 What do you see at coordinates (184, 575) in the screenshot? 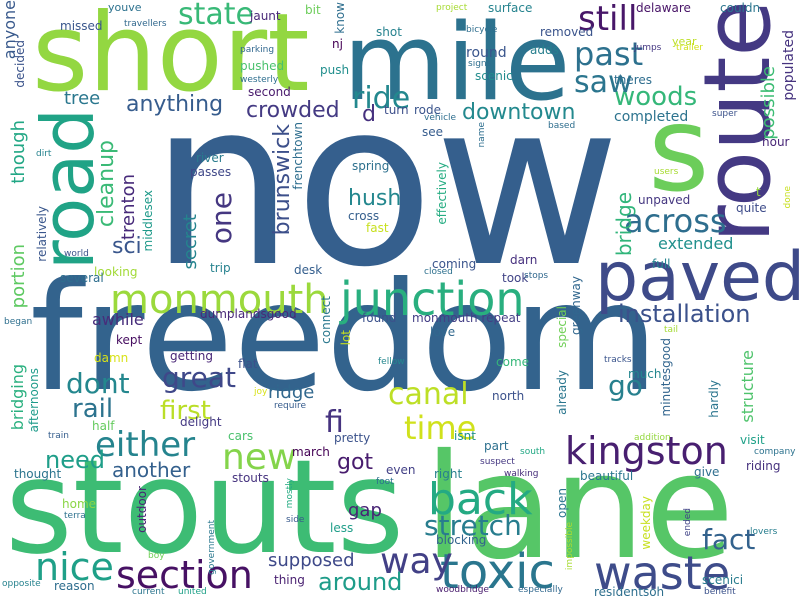
I see `word-section: section` at bounding box center [184, 575].